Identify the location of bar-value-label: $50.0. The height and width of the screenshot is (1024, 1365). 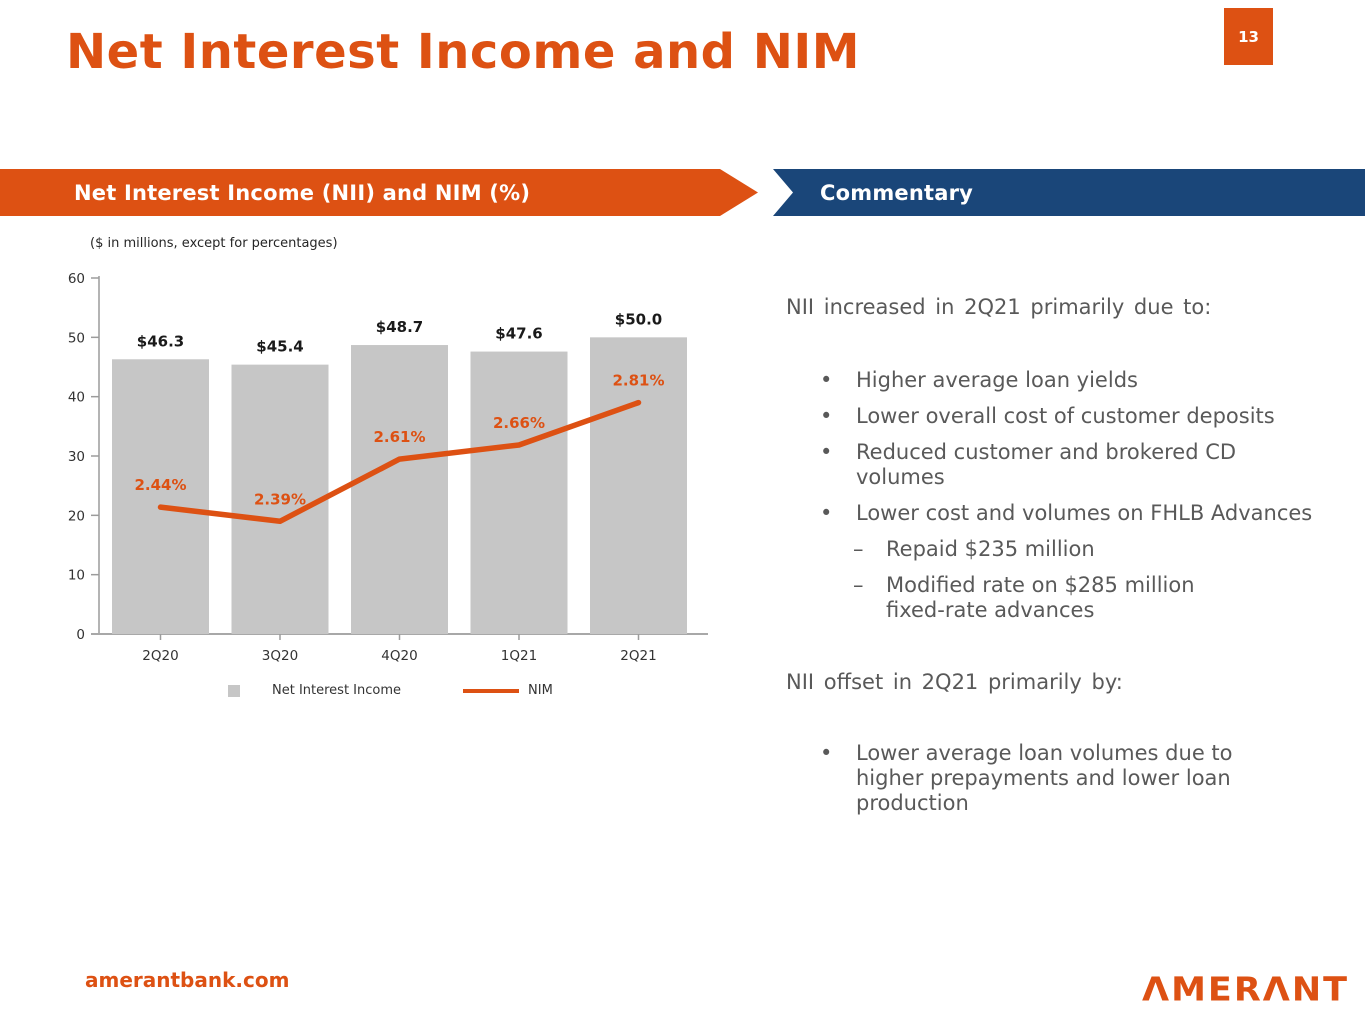
(638, 319).